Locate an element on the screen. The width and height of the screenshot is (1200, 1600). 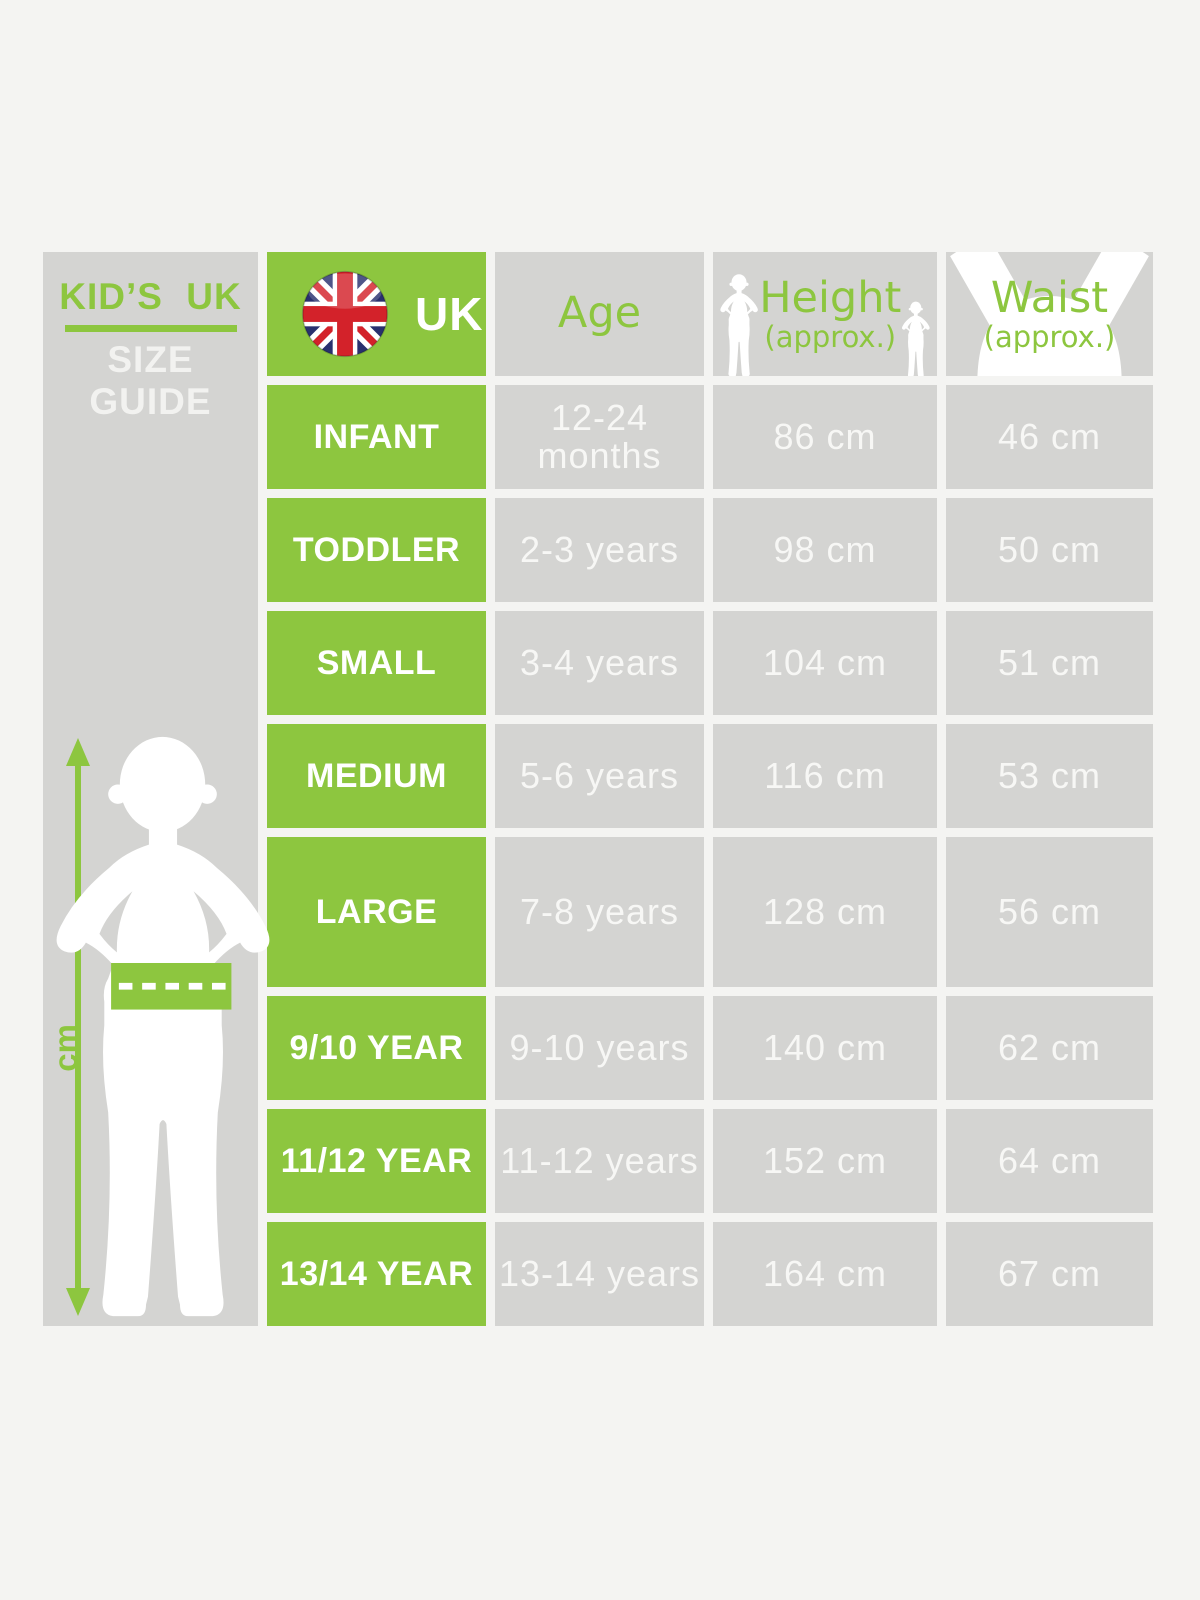
height-column-label: Height is located at coordinates (830, 297).